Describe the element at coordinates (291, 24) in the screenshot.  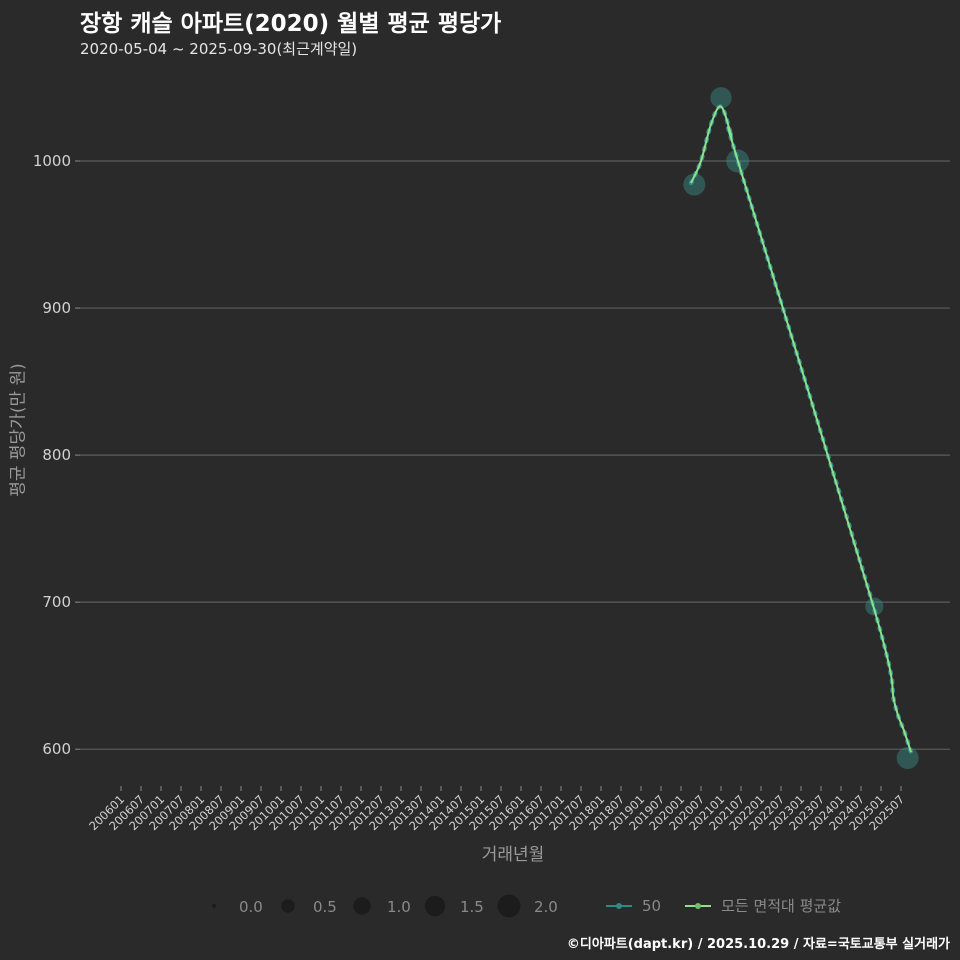
I see `chart-title: 장항 캐슬 아파트(2020) 월별 평균 평당가` at that location.